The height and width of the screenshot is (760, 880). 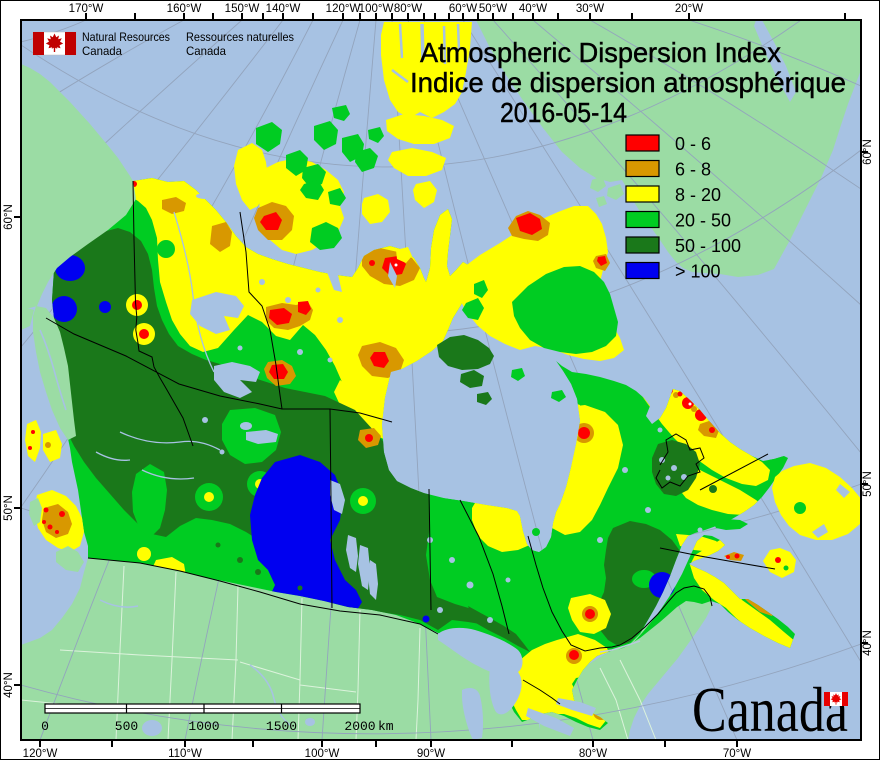 I want to click on svg-text: 160°W, so click(x=184, y=9).